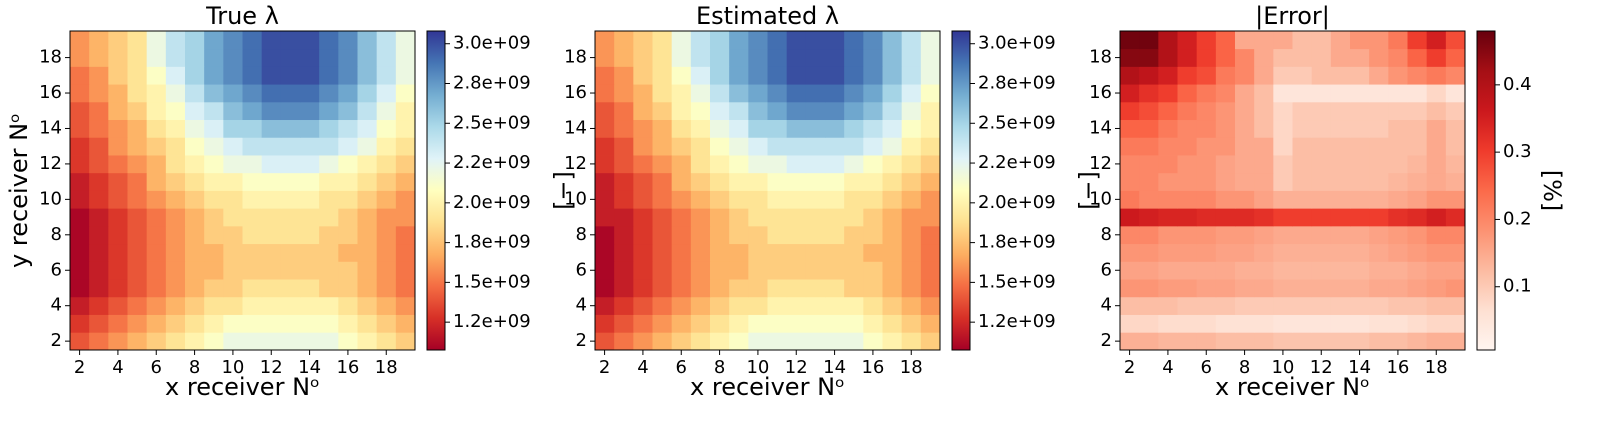 This screenshot has height=421, width=1611. Describe the element at coordinates (575, 163) in the screenshot. I see `y-tick-label: 12` at that location.